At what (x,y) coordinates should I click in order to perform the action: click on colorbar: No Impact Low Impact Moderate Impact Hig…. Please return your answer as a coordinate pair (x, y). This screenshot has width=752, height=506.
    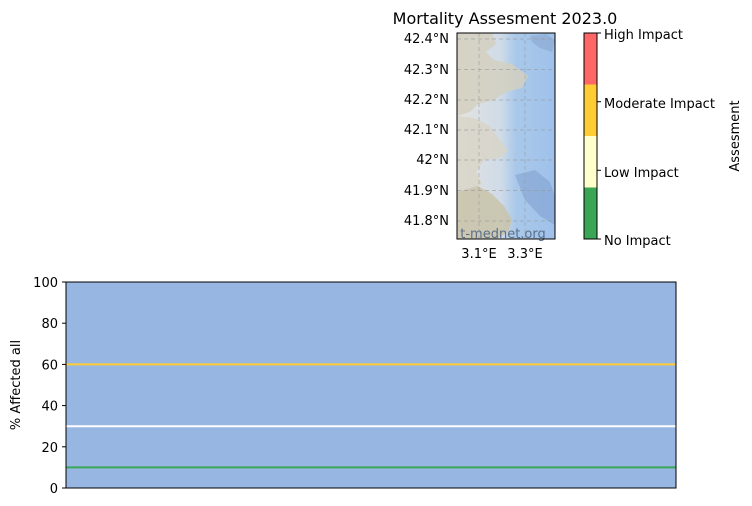
    Looking at the image, I should click on (663, 138).